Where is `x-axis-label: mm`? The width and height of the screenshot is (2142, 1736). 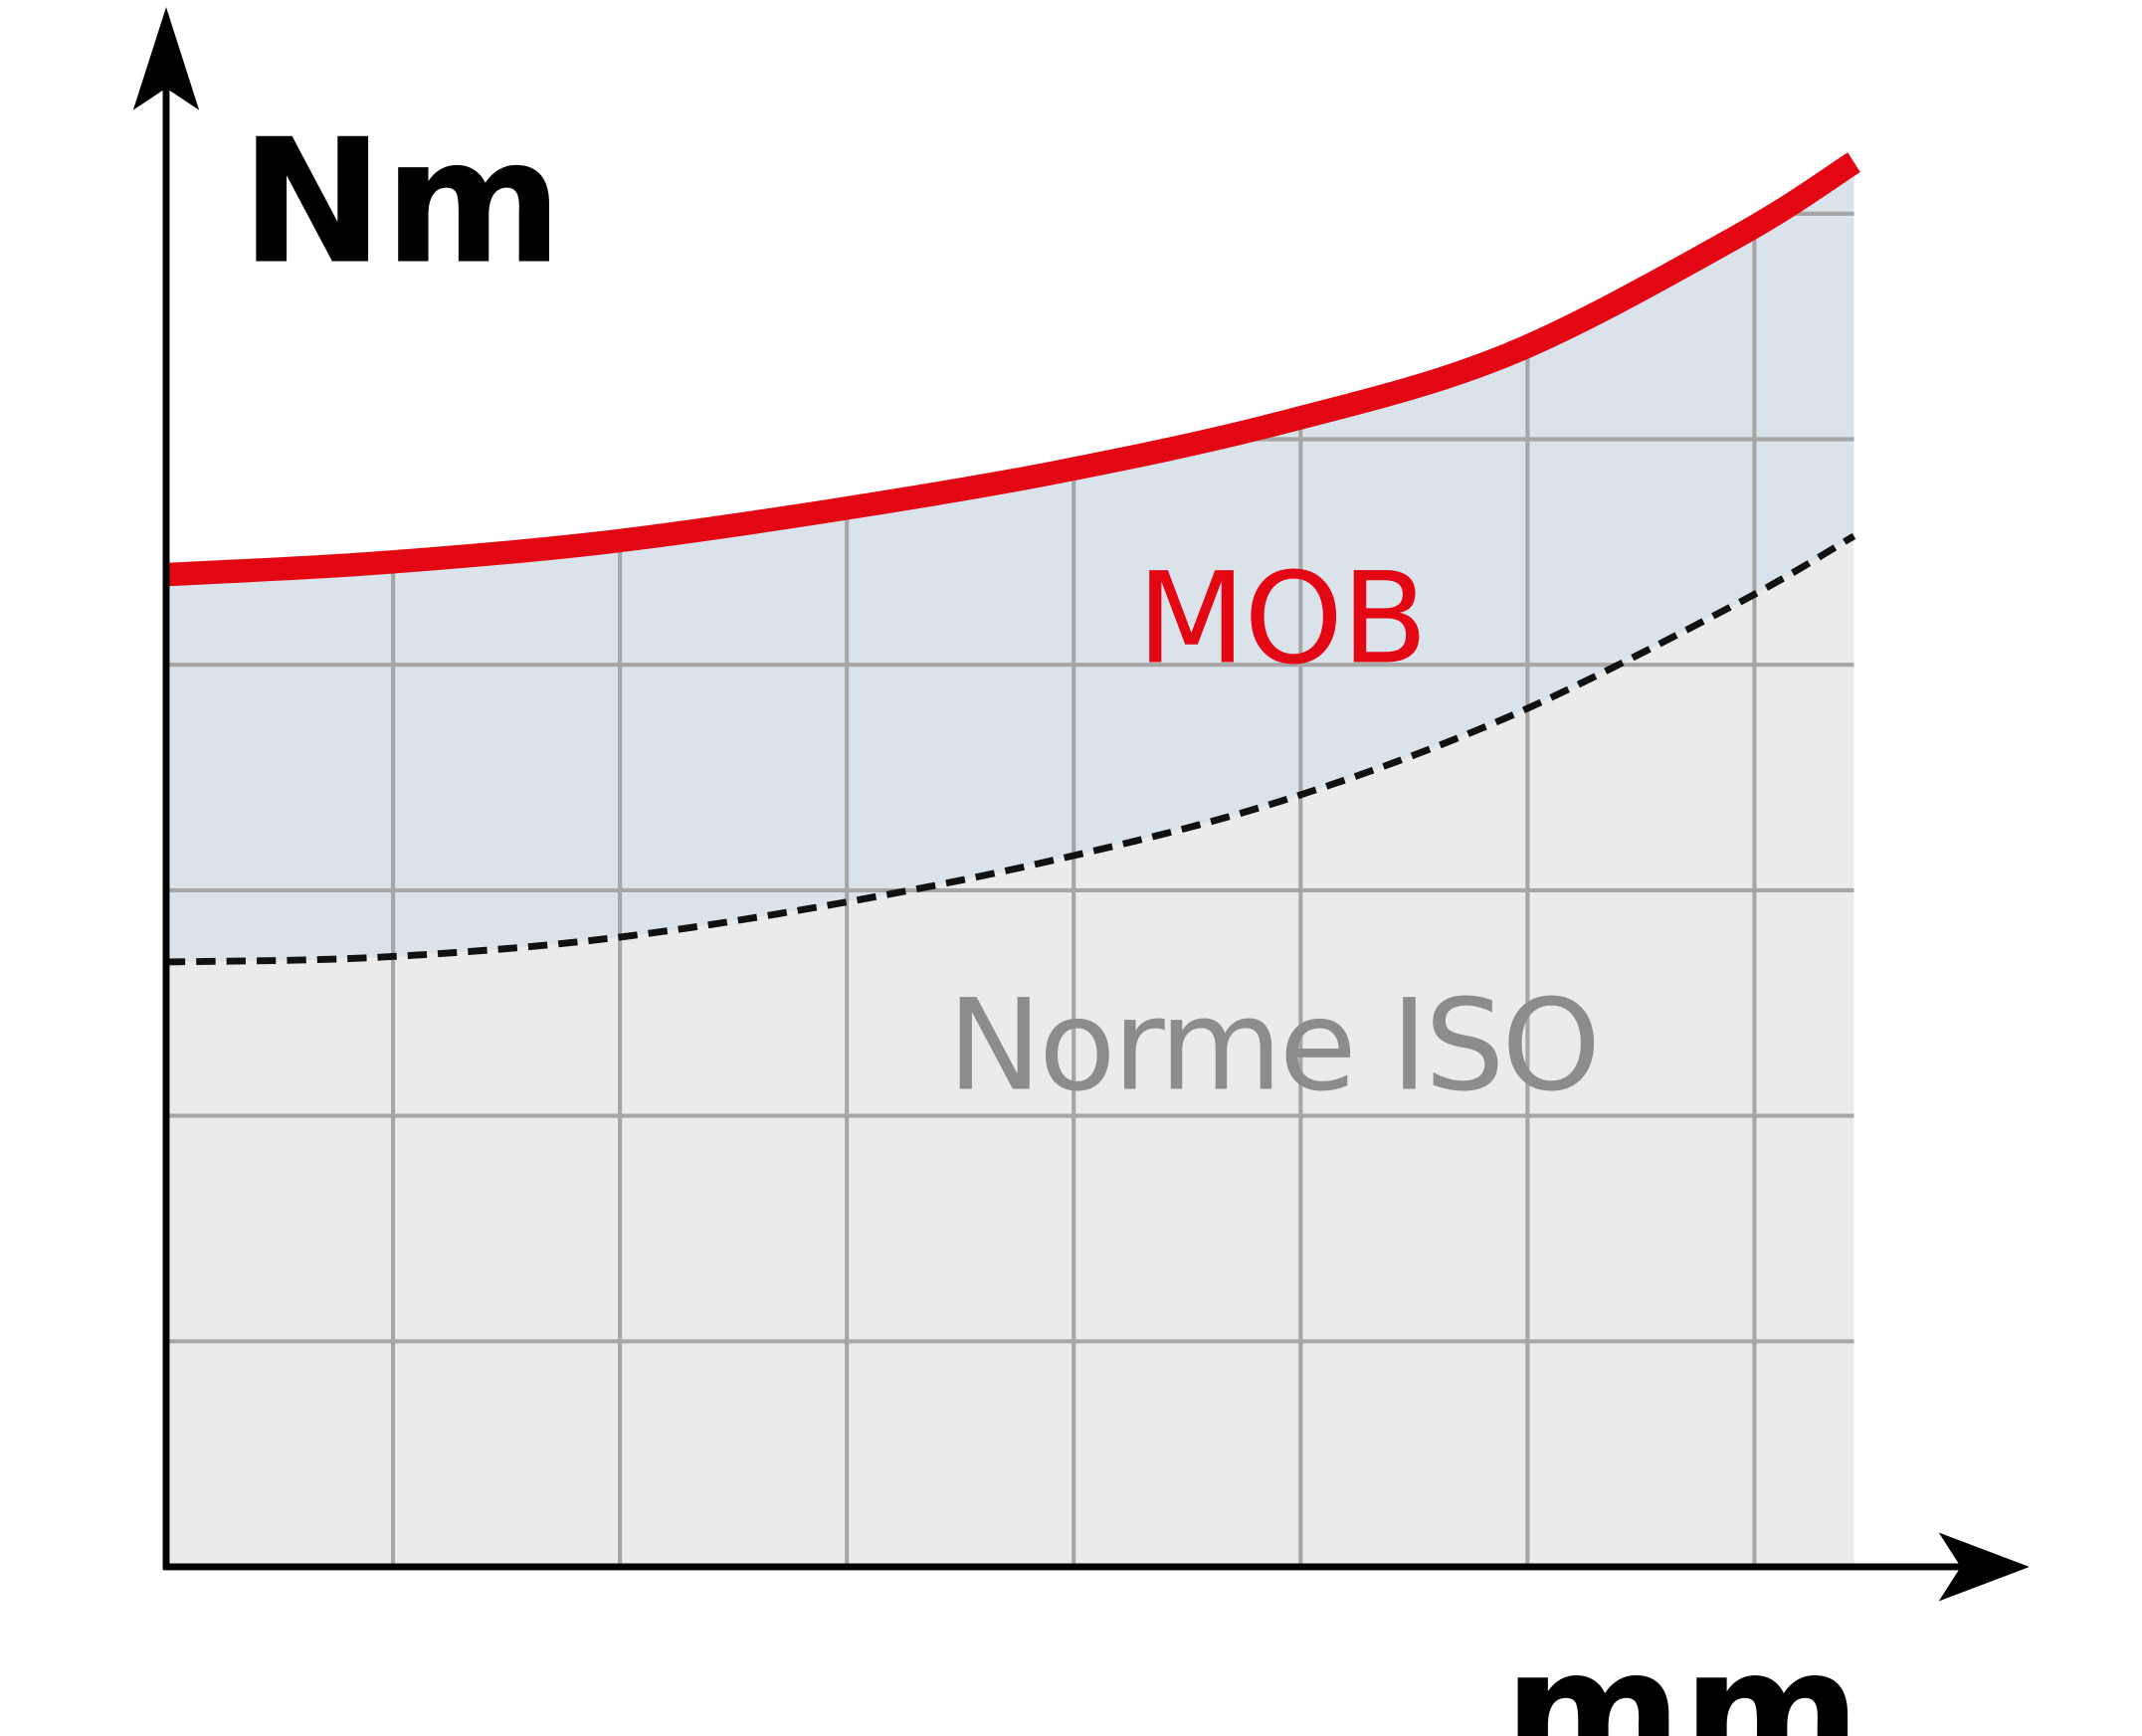 x-axis-label: mm is located at coordinates (1682, 1675).